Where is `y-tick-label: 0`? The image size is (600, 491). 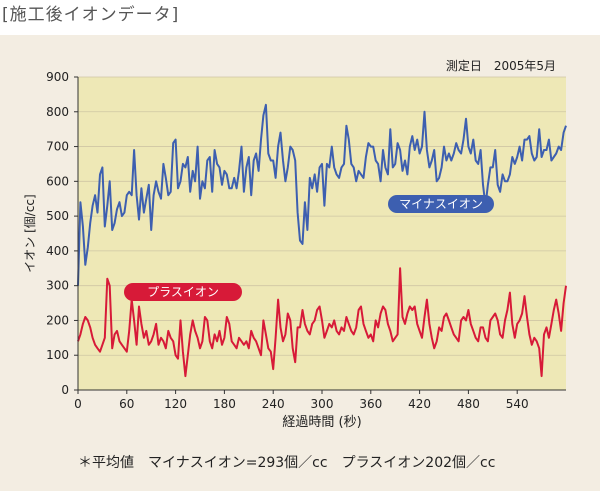
y-tick-label: 0 is located at coordinates (65, 390).